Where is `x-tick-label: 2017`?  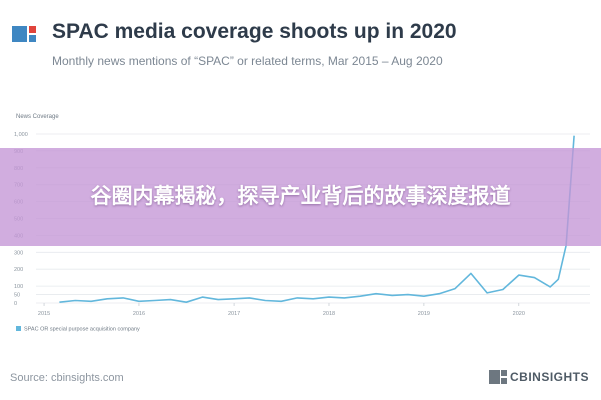 x-tick-label: 2017 is located at coordinates (234, 314).